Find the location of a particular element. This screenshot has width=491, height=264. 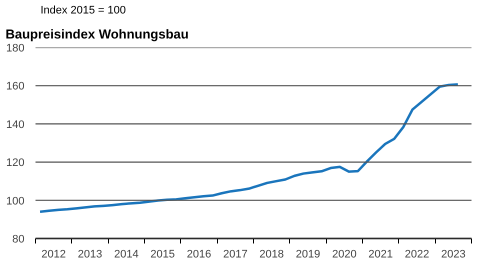

x-tick-label: 2021 is located at coordinates (380, 254).